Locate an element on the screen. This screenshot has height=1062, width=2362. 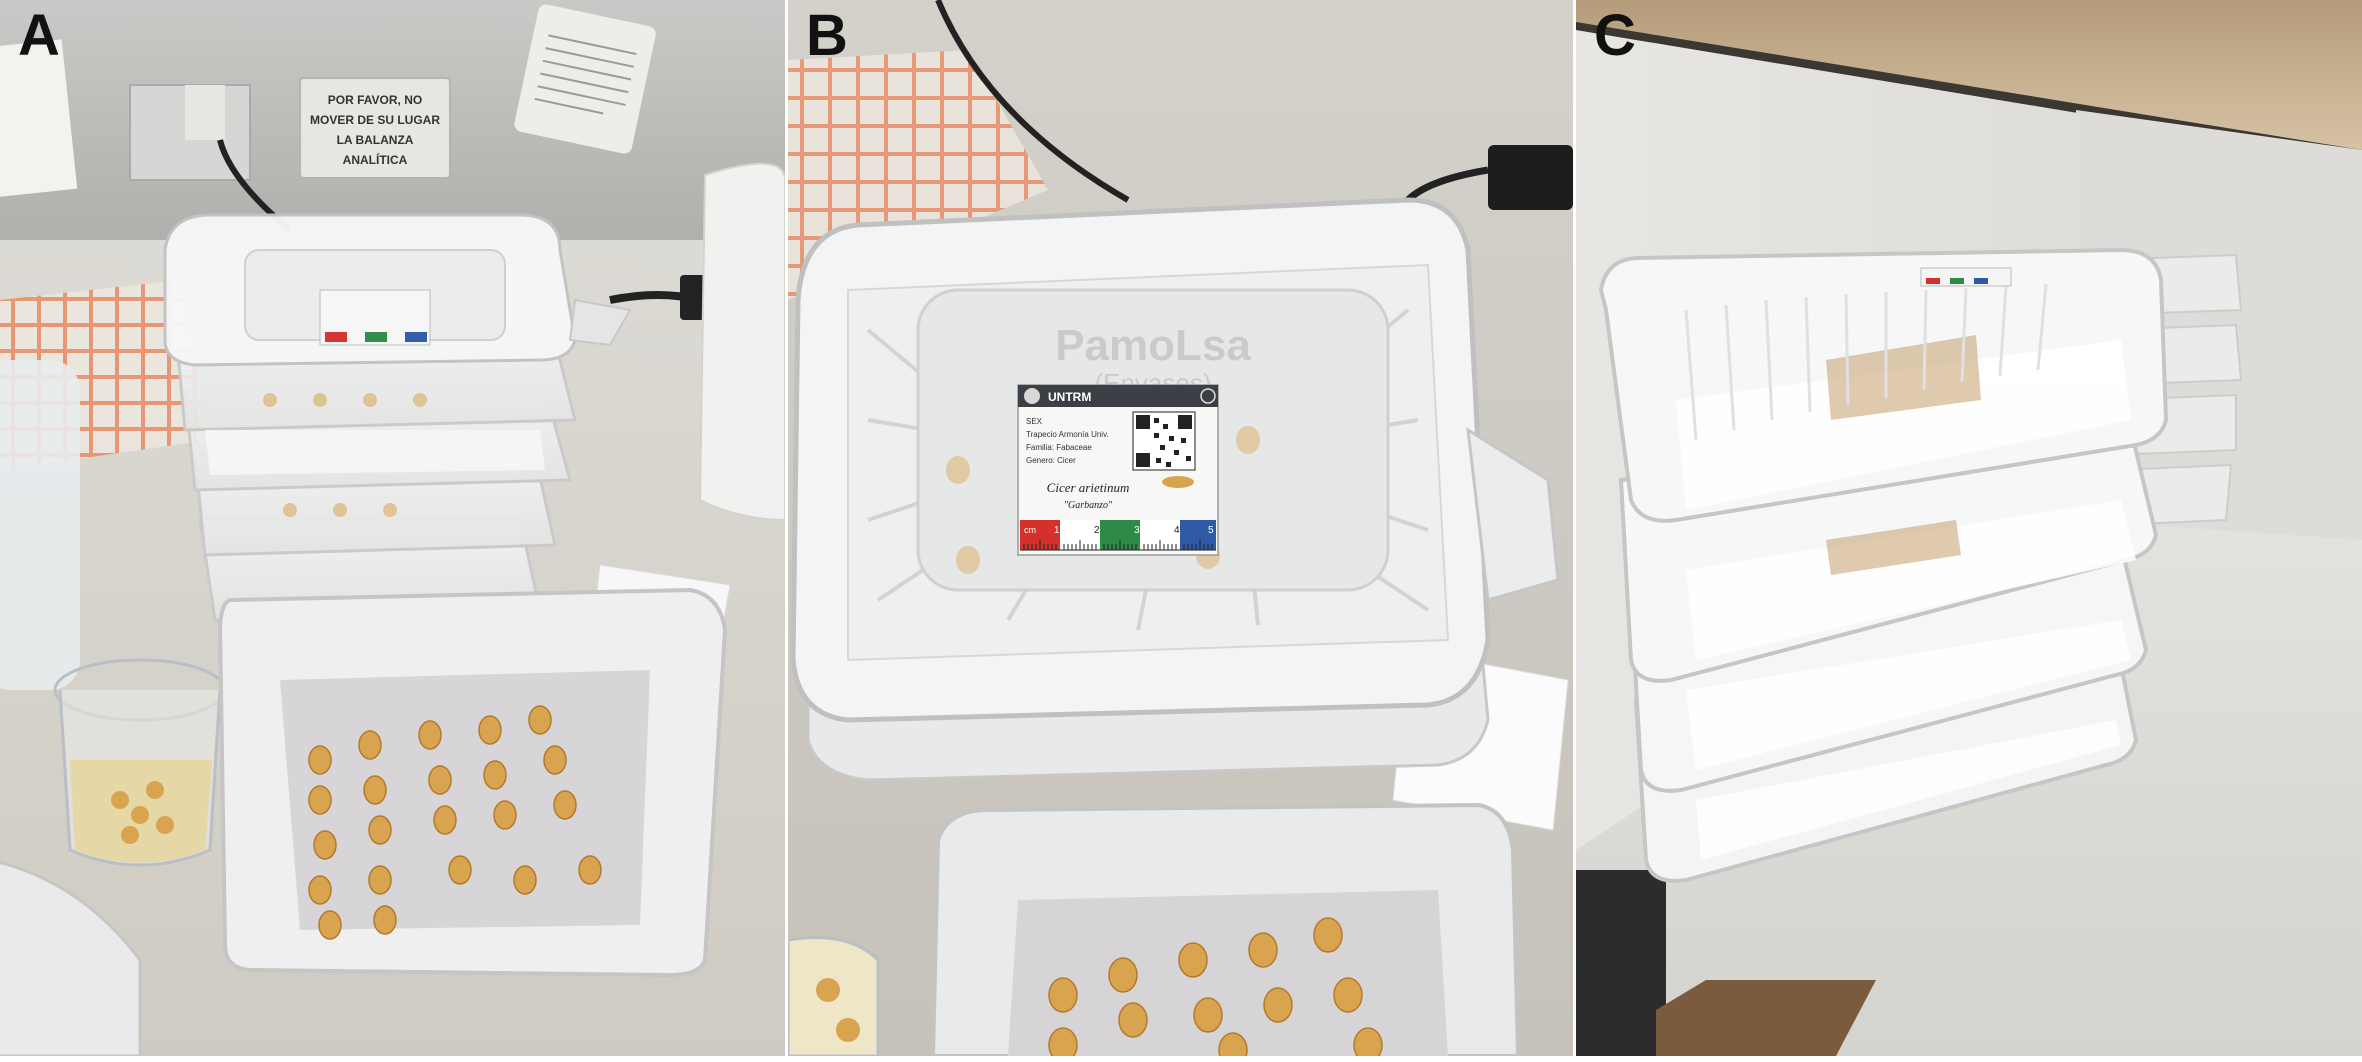
panel-letter-b: B is located at coordinates (827, 35).